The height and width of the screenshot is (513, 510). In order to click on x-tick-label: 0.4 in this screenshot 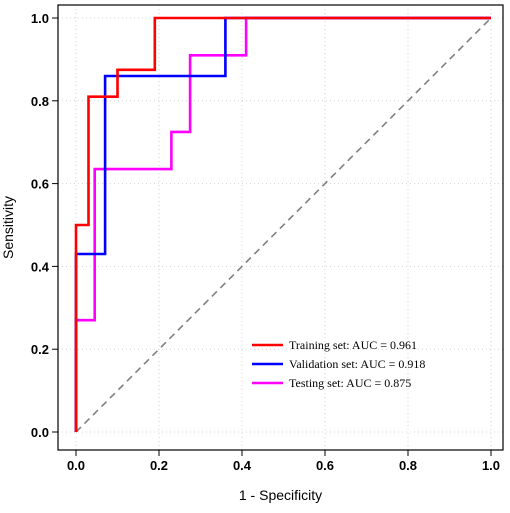, I will do `click(242, 465)`.